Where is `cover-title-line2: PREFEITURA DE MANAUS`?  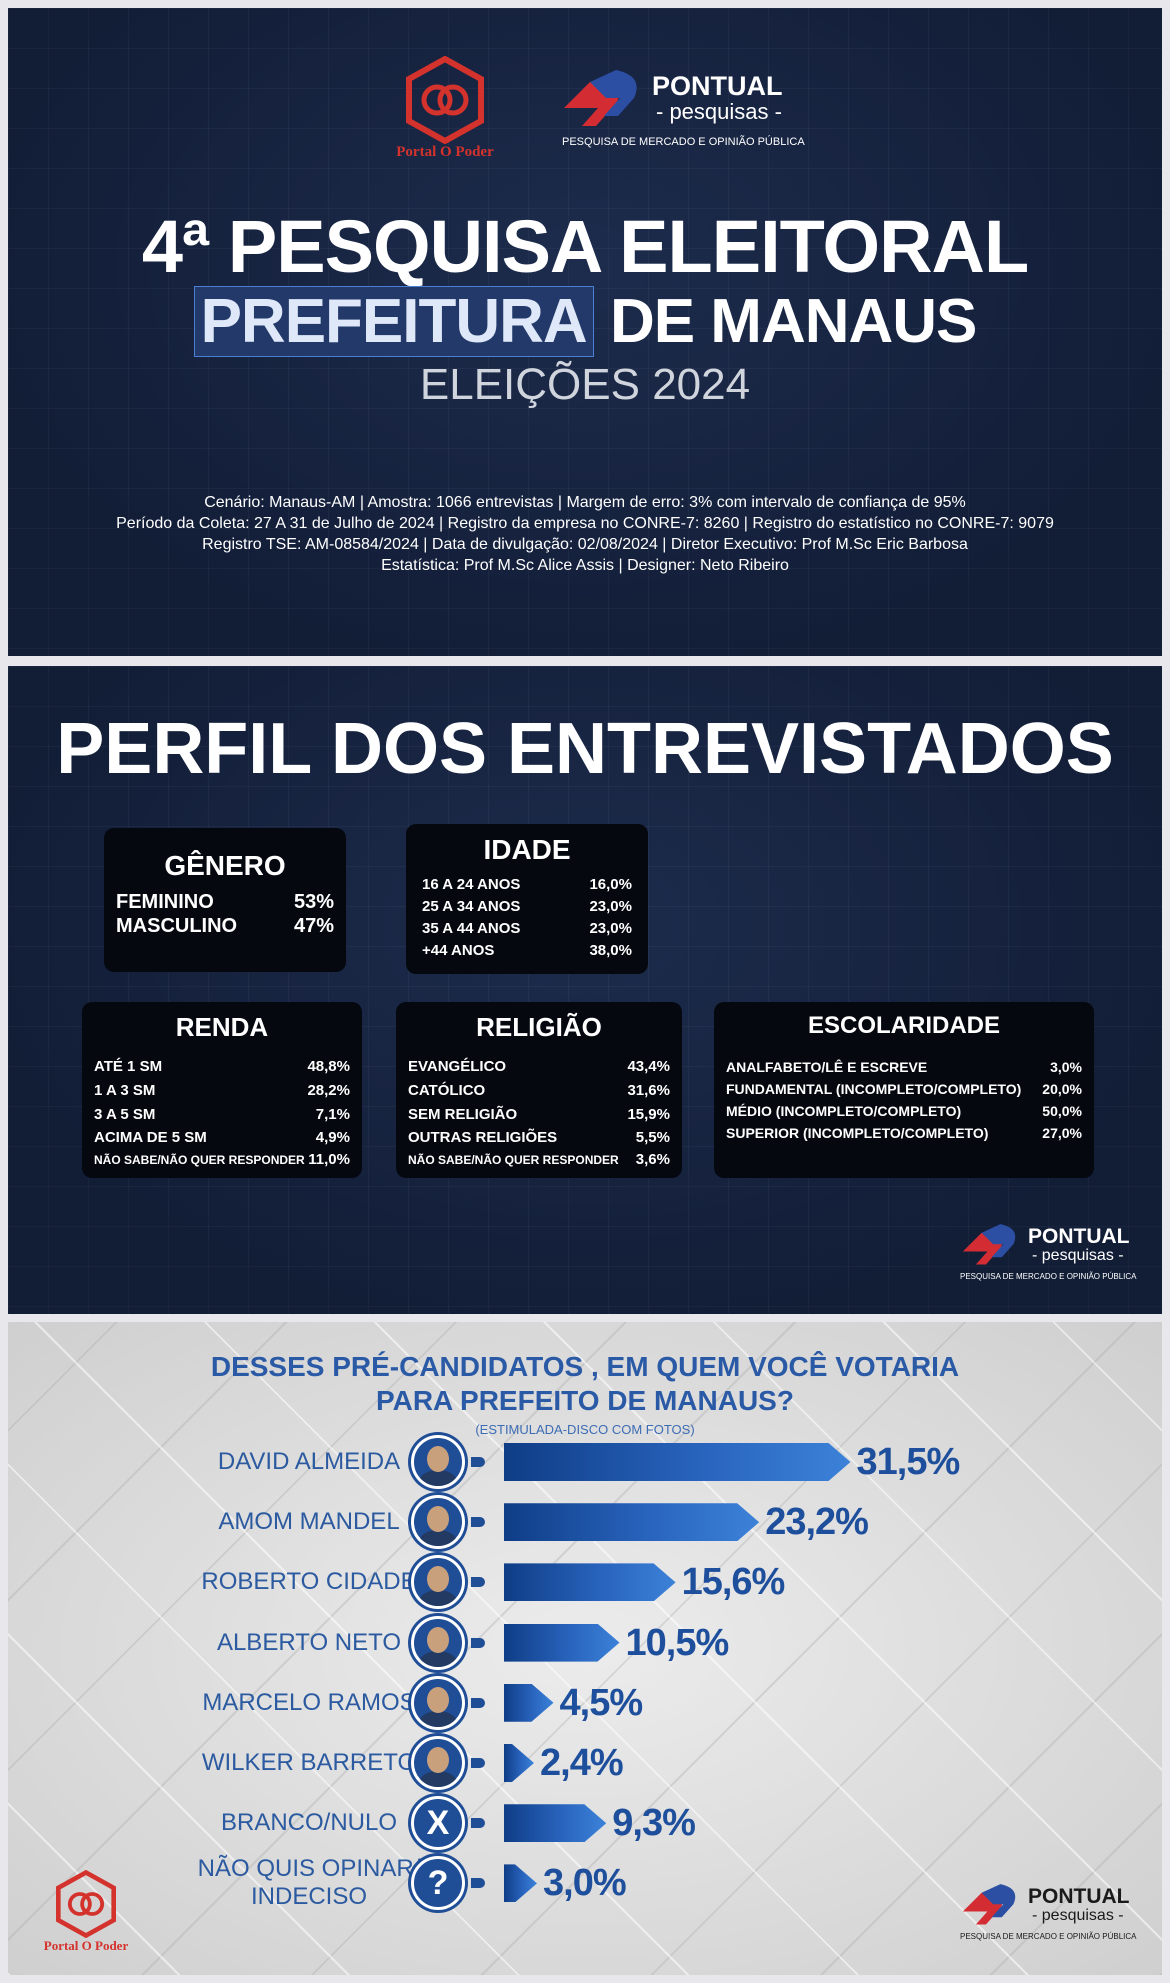
cover-title-line2: PREFEITURA DE MANAUS is located at coordinates (585, 321).